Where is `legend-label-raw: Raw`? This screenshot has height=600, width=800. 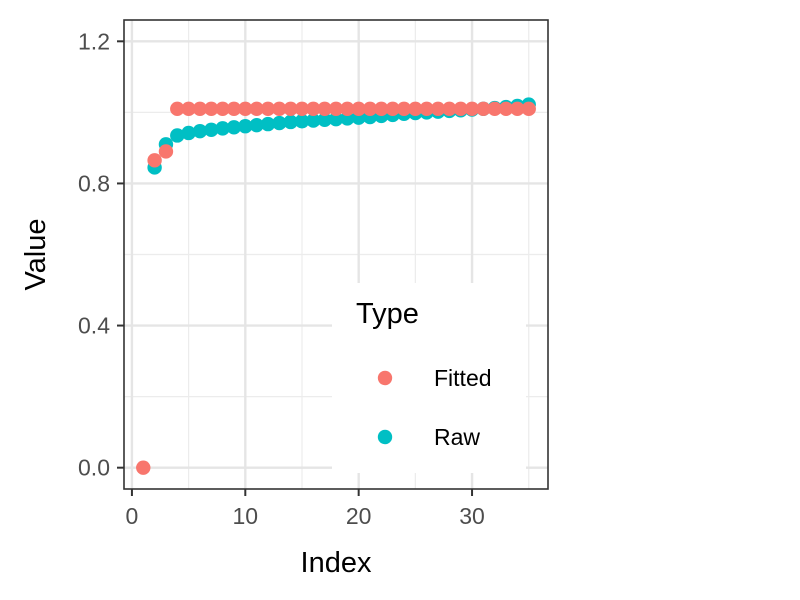 legend-label-raw: Raw is located at coordinates (457, 437).